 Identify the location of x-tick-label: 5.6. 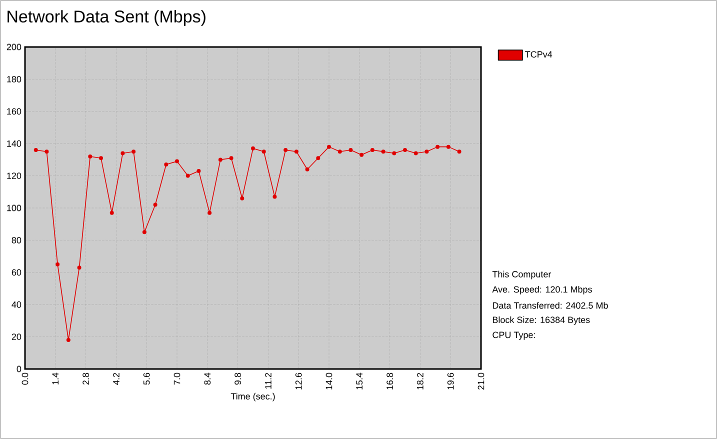
(146, 378).